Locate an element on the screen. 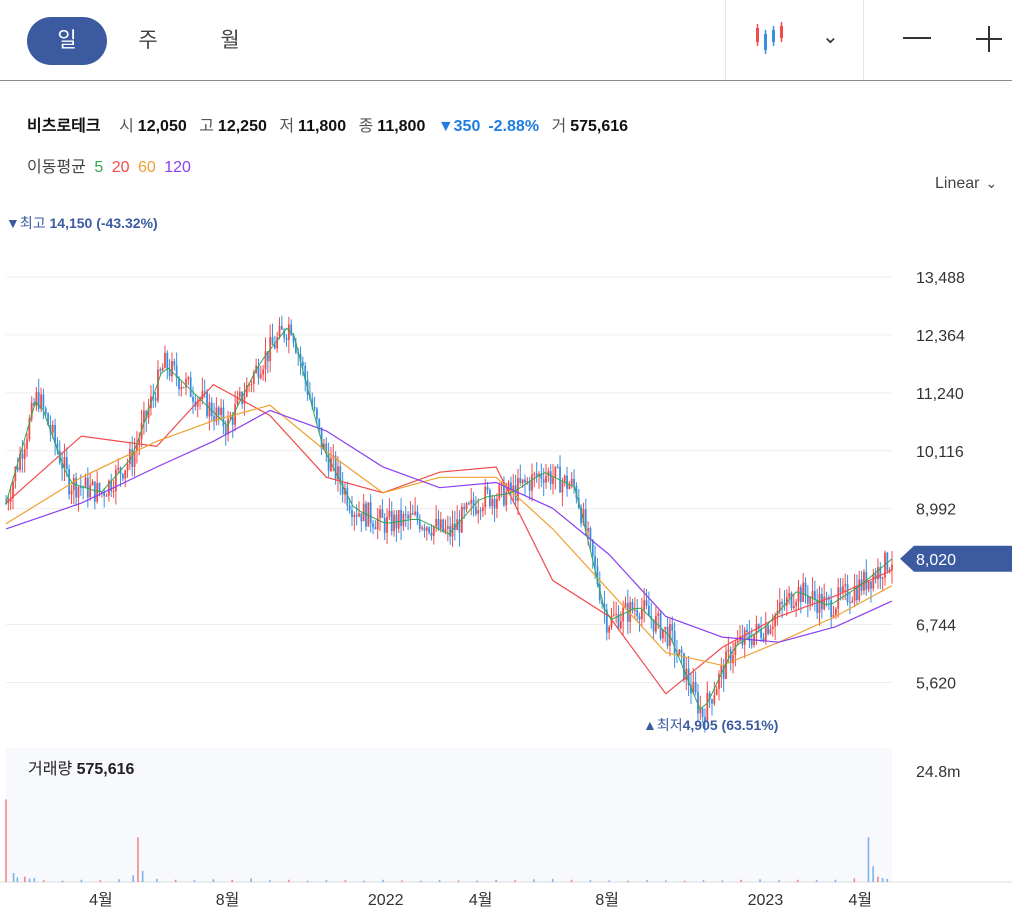 The height and width of the screenshot is (923, 1012). tab-daily: 일 is located at coordinates (67, 41).